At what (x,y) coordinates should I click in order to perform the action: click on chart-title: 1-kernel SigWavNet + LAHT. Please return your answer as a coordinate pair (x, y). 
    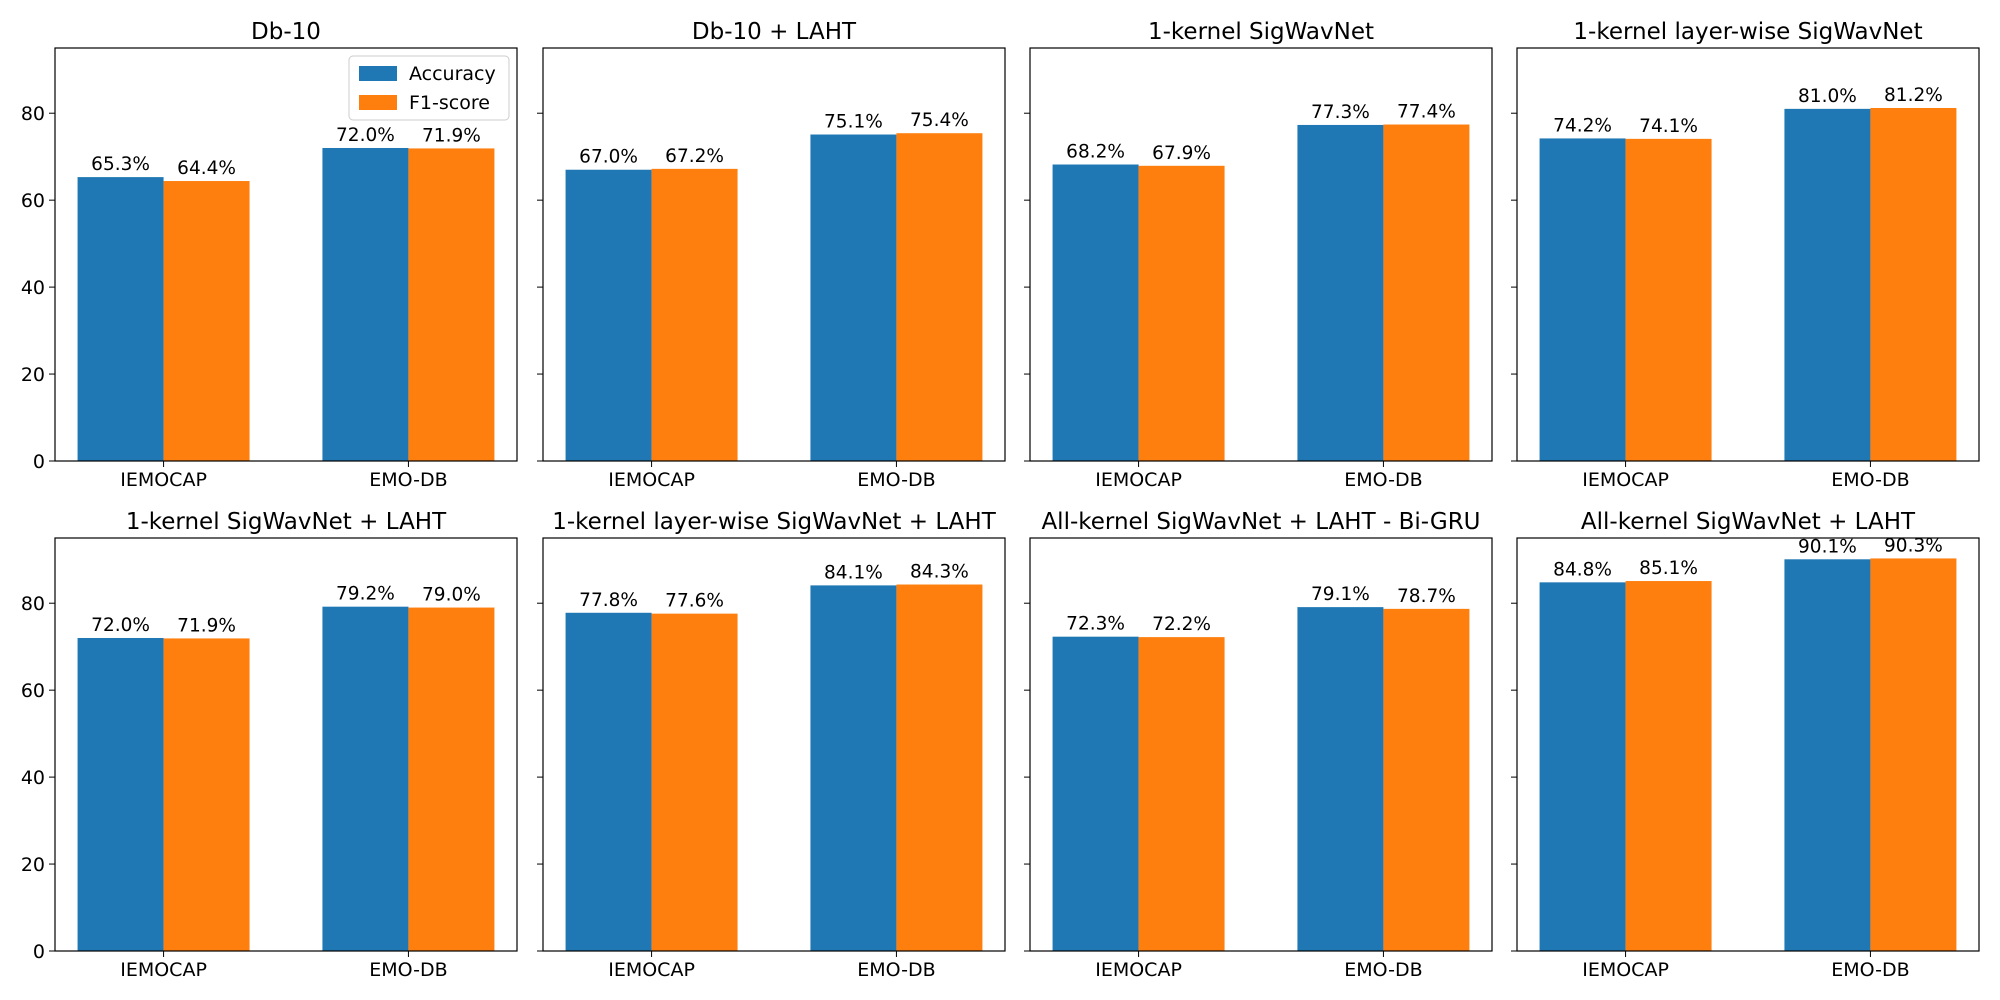
    Looking at the image, I should click on (286, 522).